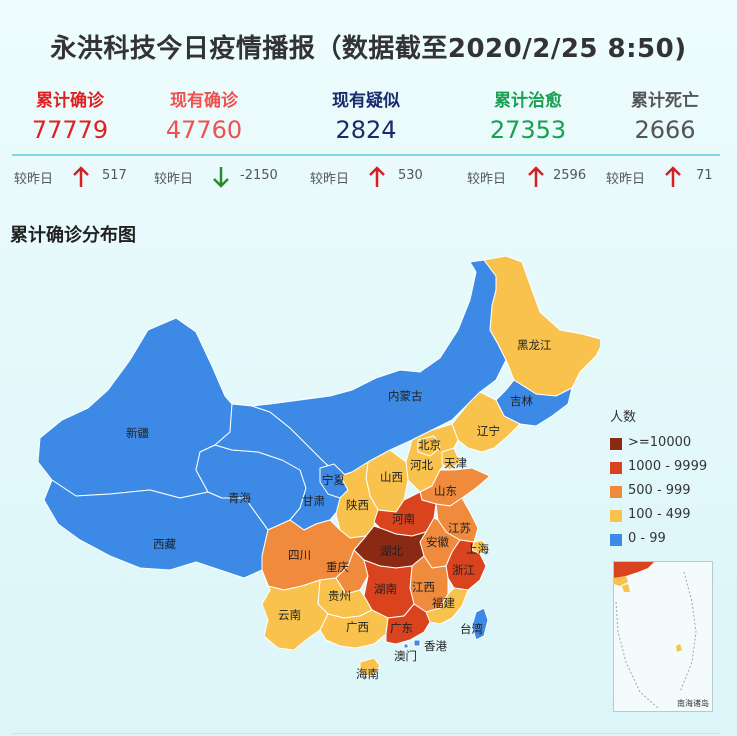  Describe the element at coordinates (659, 490) in the screenshot. I see `legend-label: 500 - 999` at that location.